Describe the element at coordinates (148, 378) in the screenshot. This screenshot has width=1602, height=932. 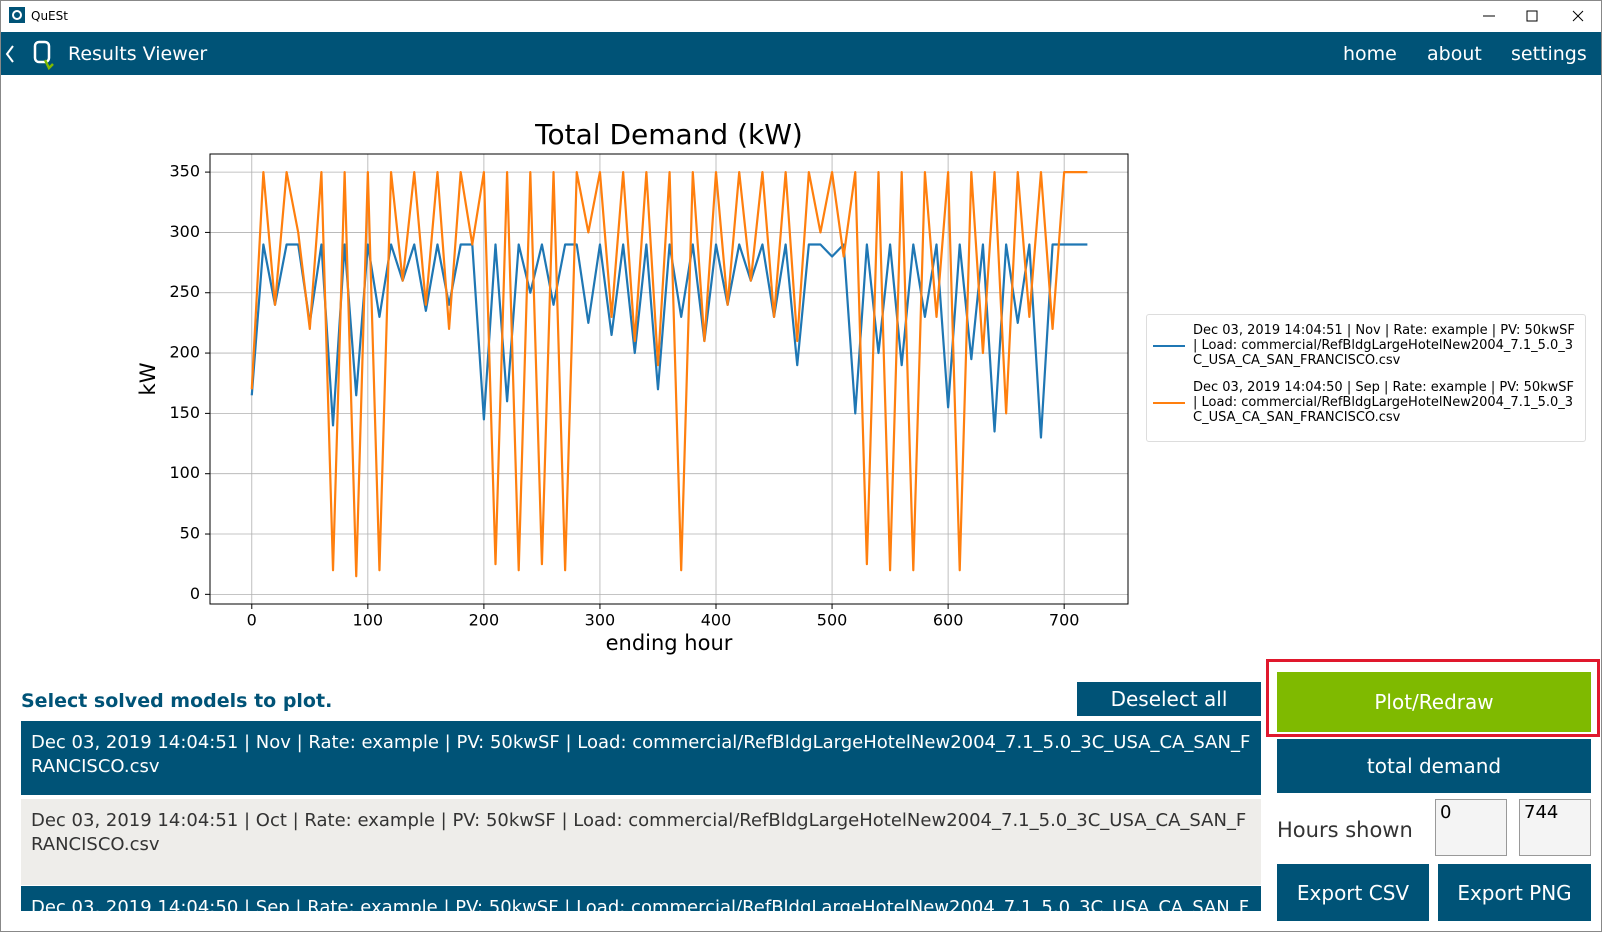
I see `y-axis-label: kW` at that location.